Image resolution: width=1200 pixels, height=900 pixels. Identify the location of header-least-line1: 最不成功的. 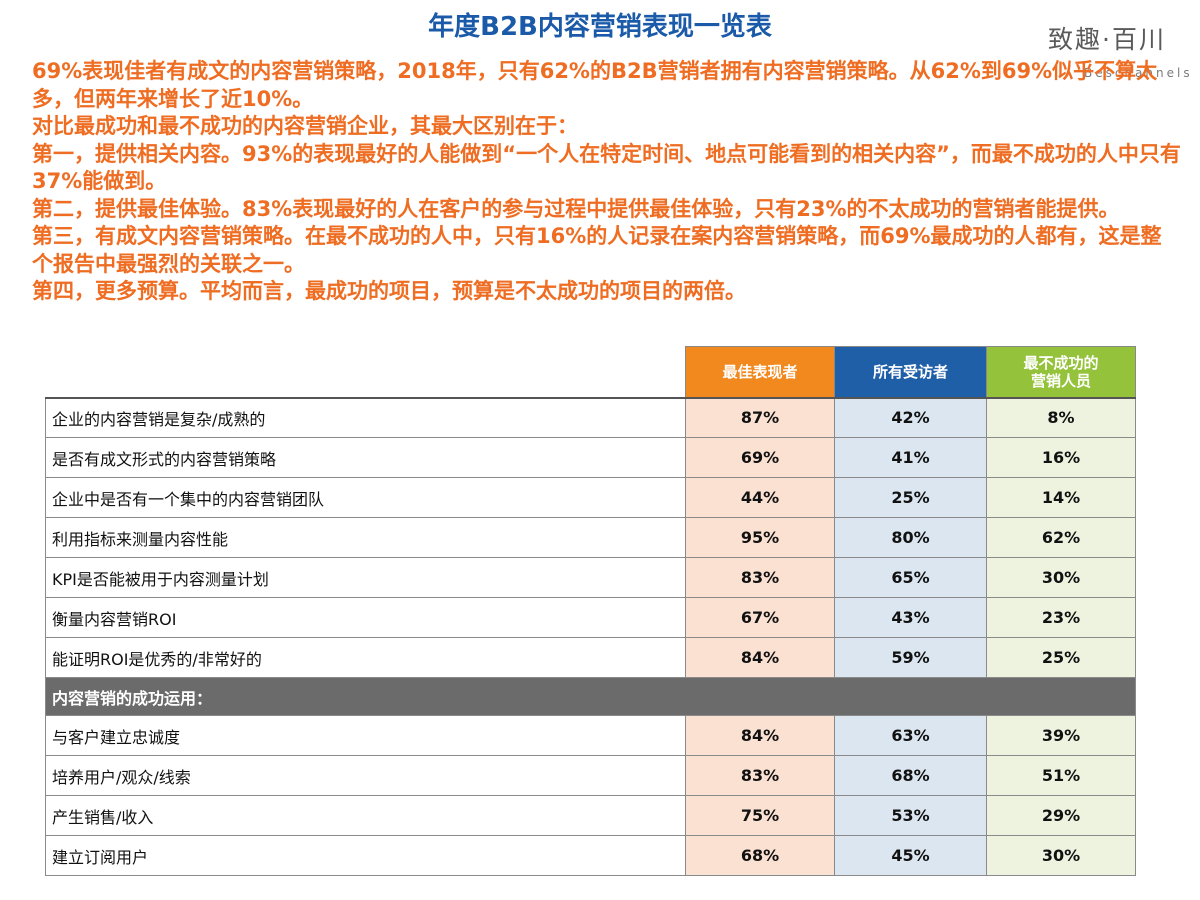
(1061, 362).